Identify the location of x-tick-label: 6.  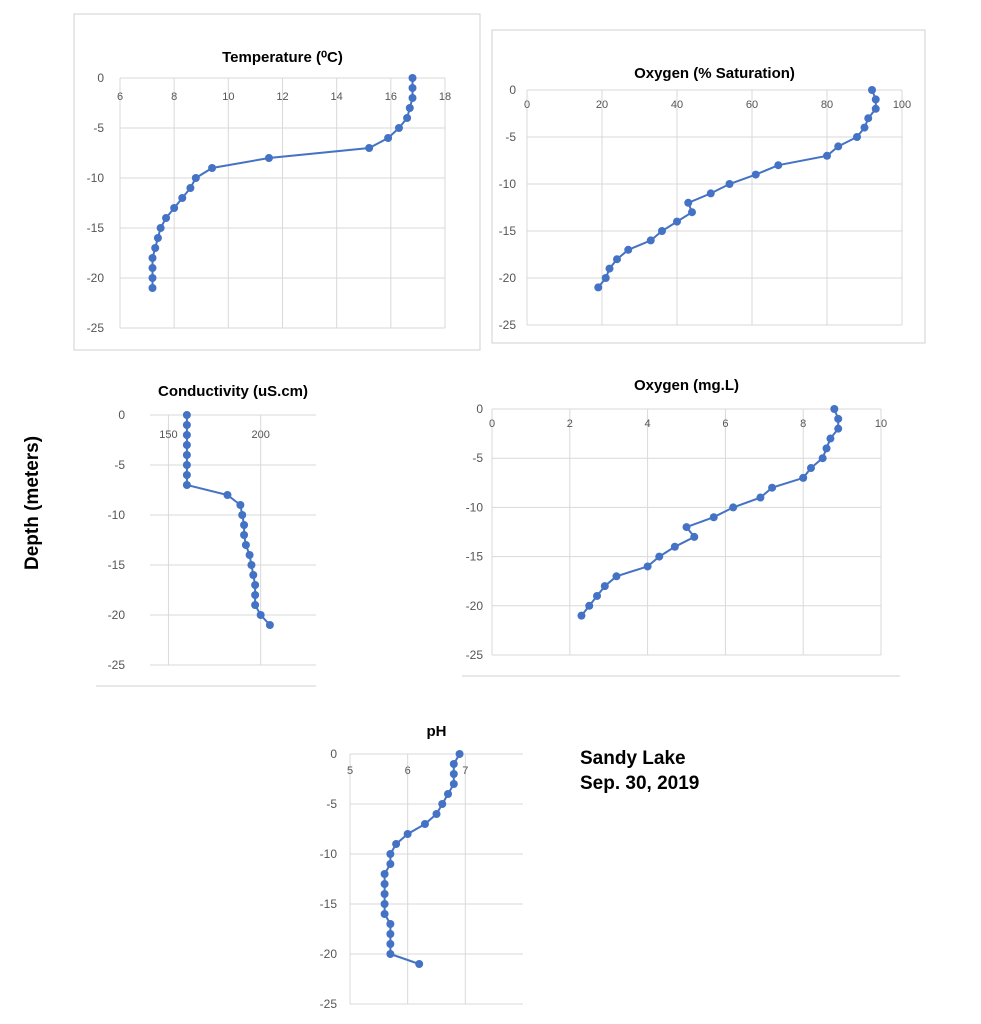
(408, 771).